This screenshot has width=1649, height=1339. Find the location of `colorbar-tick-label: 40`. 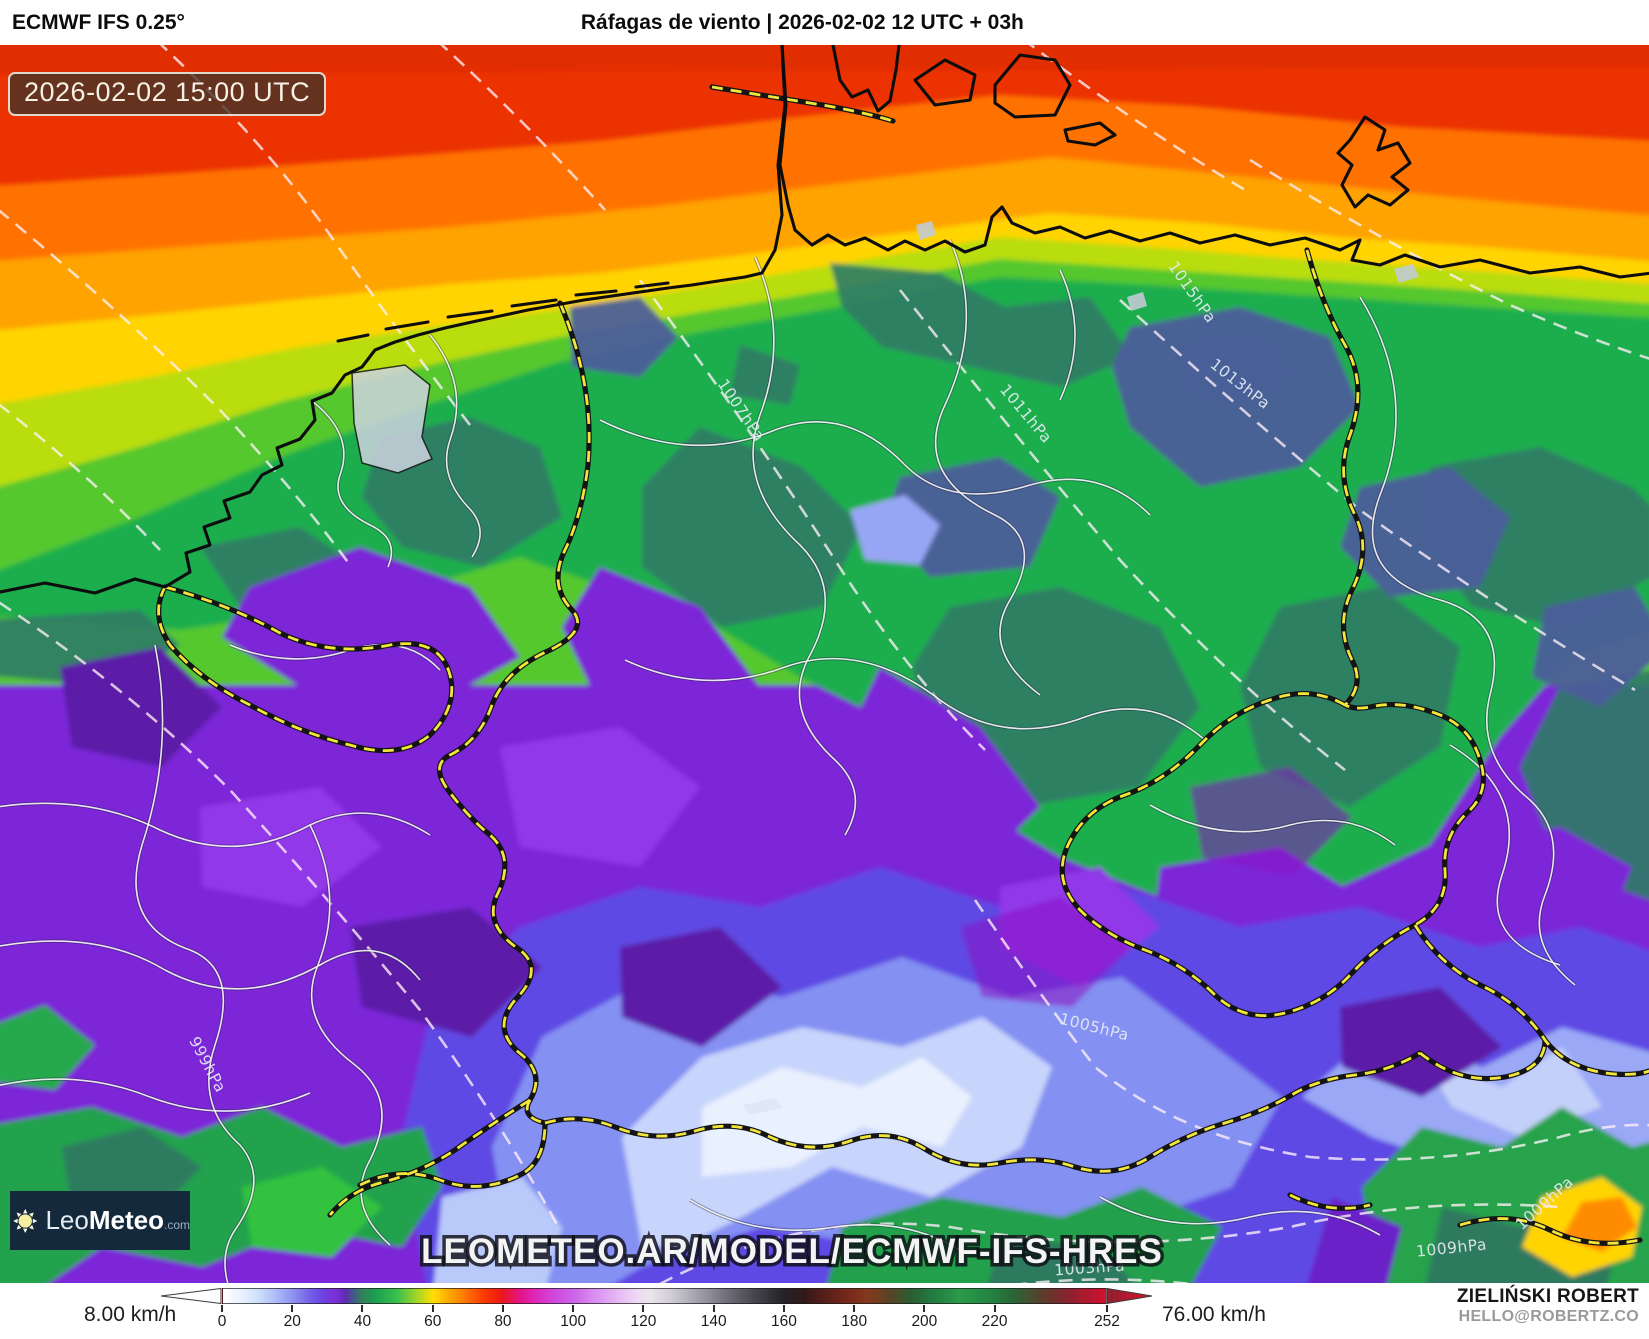

colorbar-tick-label: 40 is located at coordinates (362, 1321).